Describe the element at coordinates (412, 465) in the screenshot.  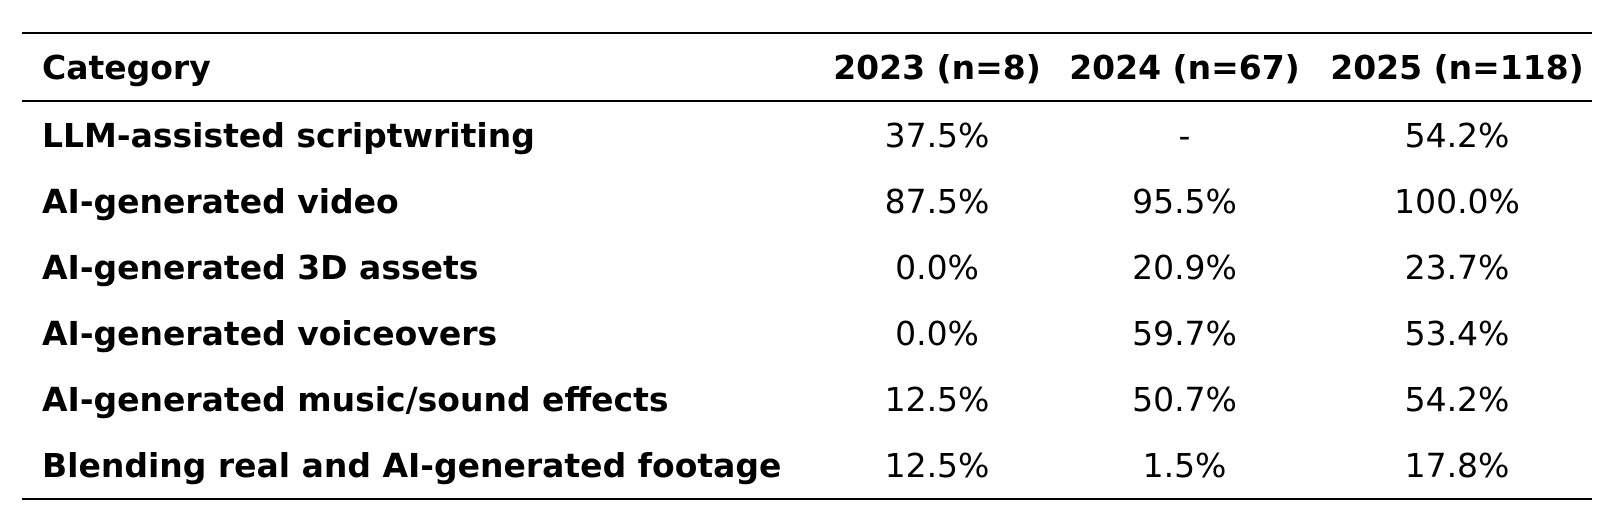
I see `category-cell: Blending real and AI-generated footage` at that location.